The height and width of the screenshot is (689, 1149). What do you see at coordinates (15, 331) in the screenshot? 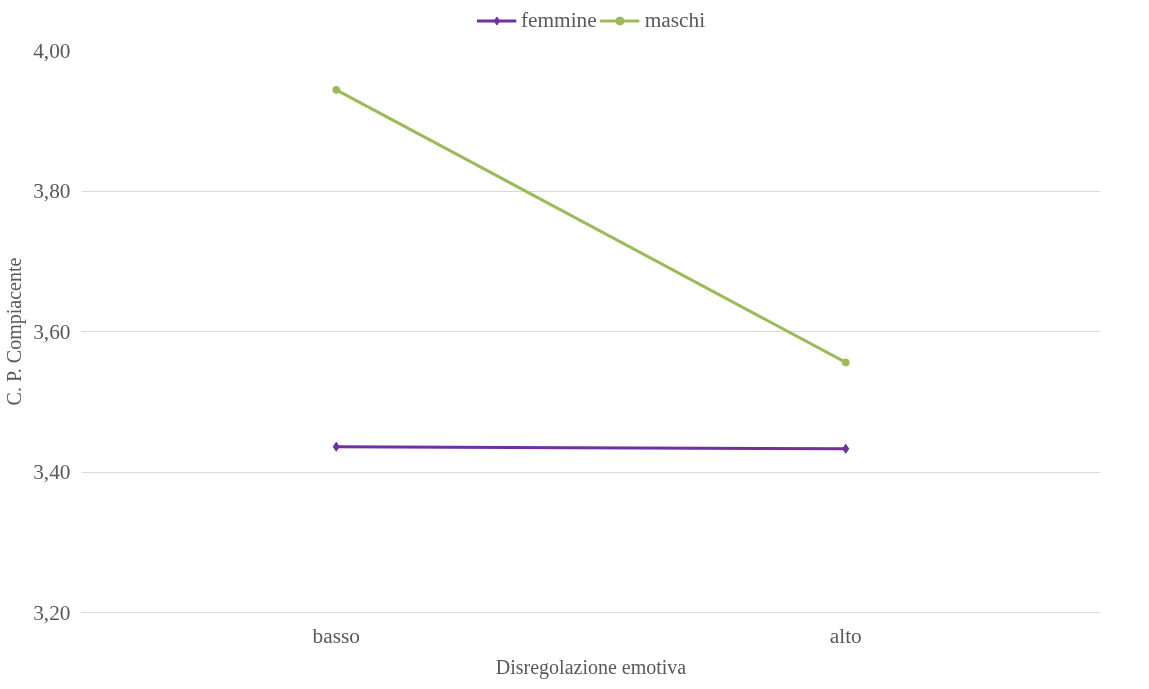
I see `y-axis-title: C. P. Compiacente` at bounding box center [15, 331].